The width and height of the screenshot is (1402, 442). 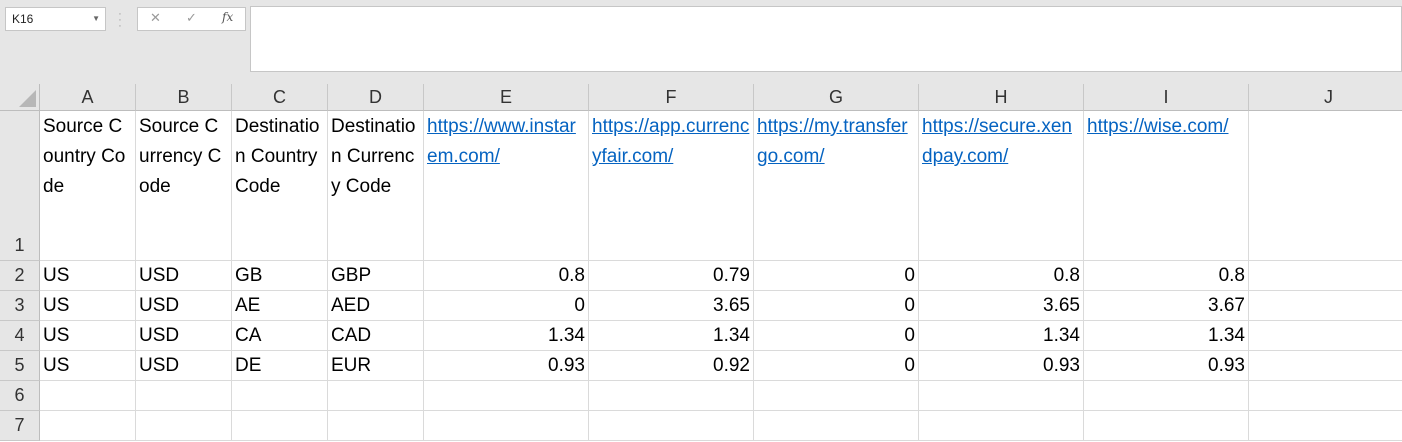 I want to click on cell-c4: CA, so click(x=280, y=336).